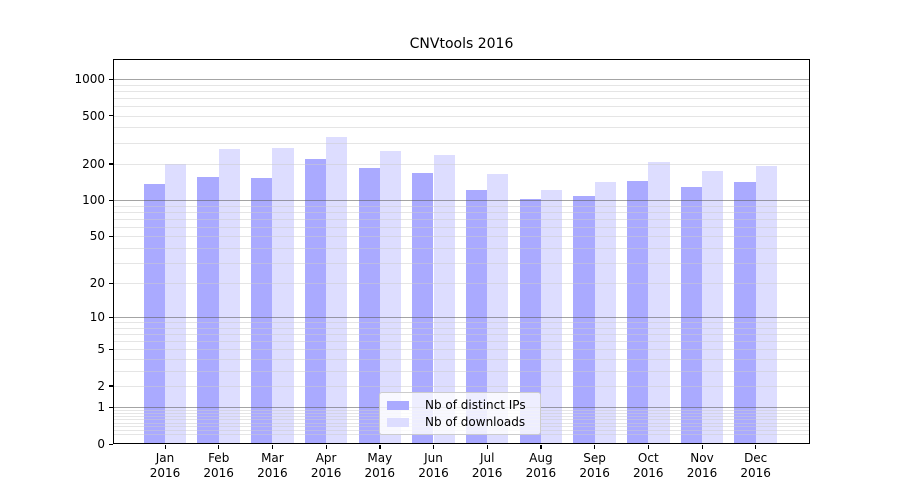 The width and height of the screenshot is (900, 500). Describe the element at coordinates (423, 308) in the screenshot. I see `bar-distinct-ips-jun` at that location.